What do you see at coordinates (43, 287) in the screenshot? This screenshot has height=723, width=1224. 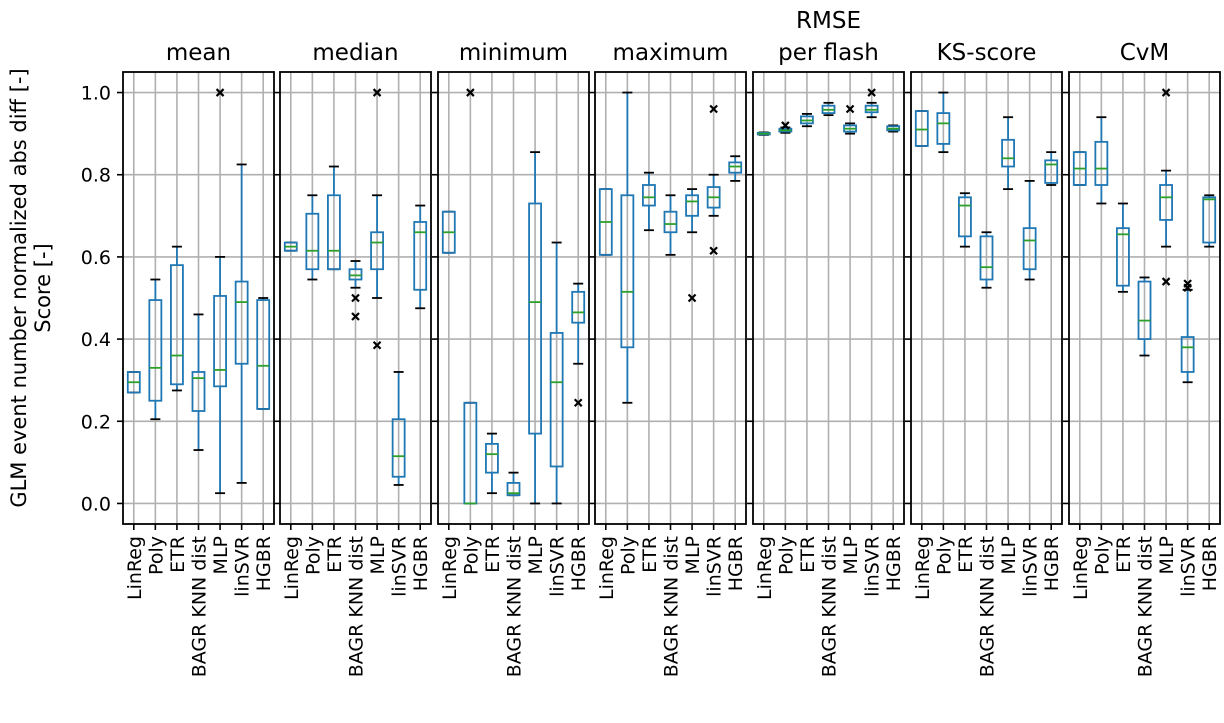 I see `y-axis-label-secondary: Score [-]` at bounding box center [43, 287].